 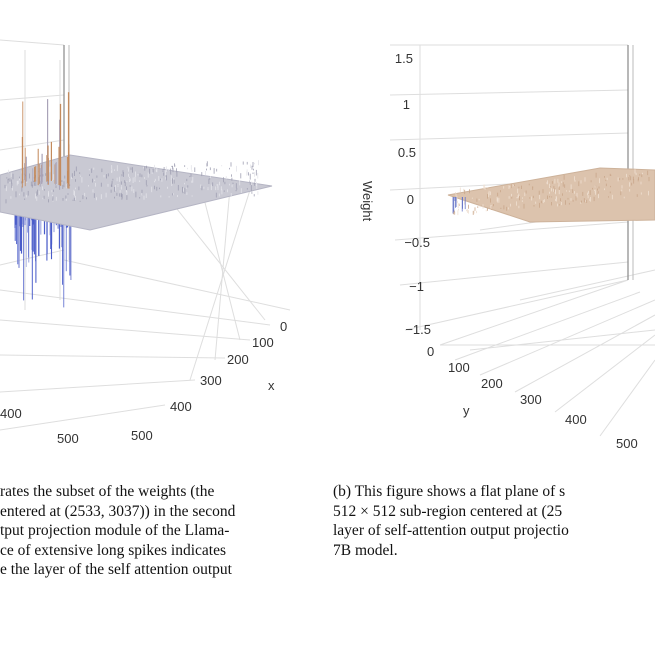 I want to click on plot-a-x-tick: 500, so click(x=142, y=435).